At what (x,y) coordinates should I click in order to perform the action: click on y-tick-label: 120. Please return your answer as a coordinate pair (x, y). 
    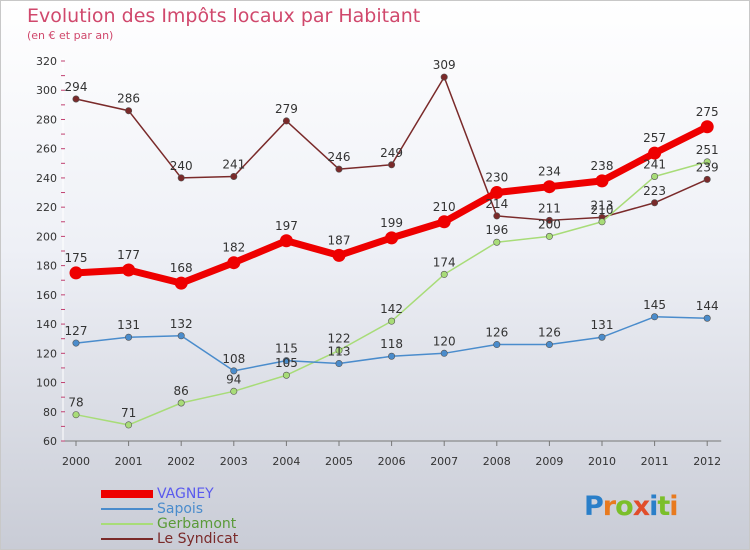
    Looking at the image, I should click on (46, 353).